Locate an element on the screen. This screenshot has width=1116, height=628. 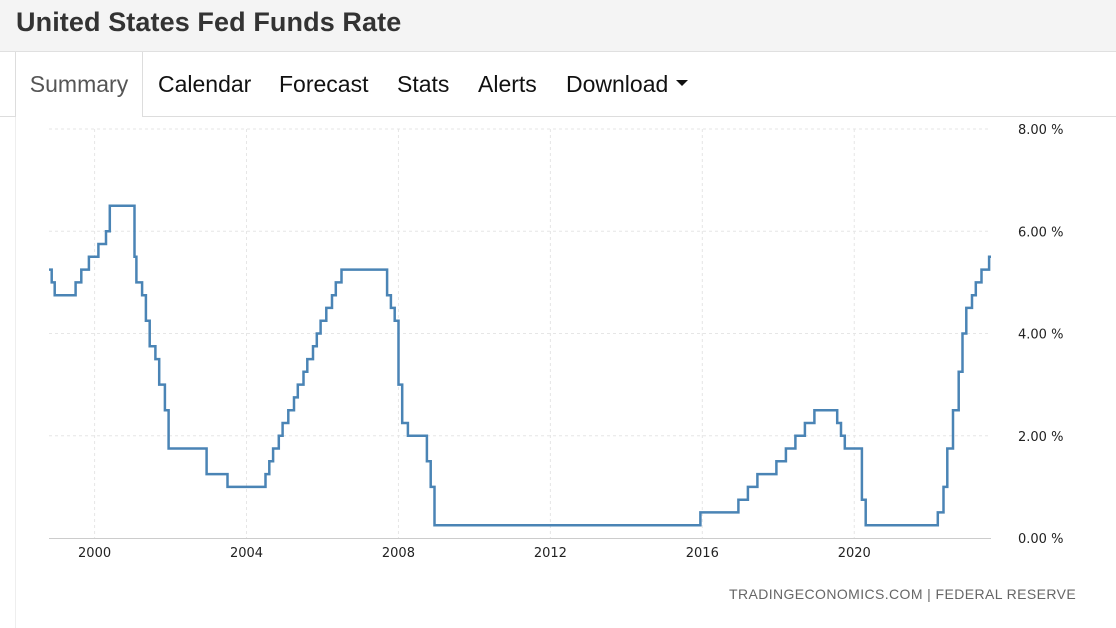
tab-stats: Stats is located at coordinates (423, 84).